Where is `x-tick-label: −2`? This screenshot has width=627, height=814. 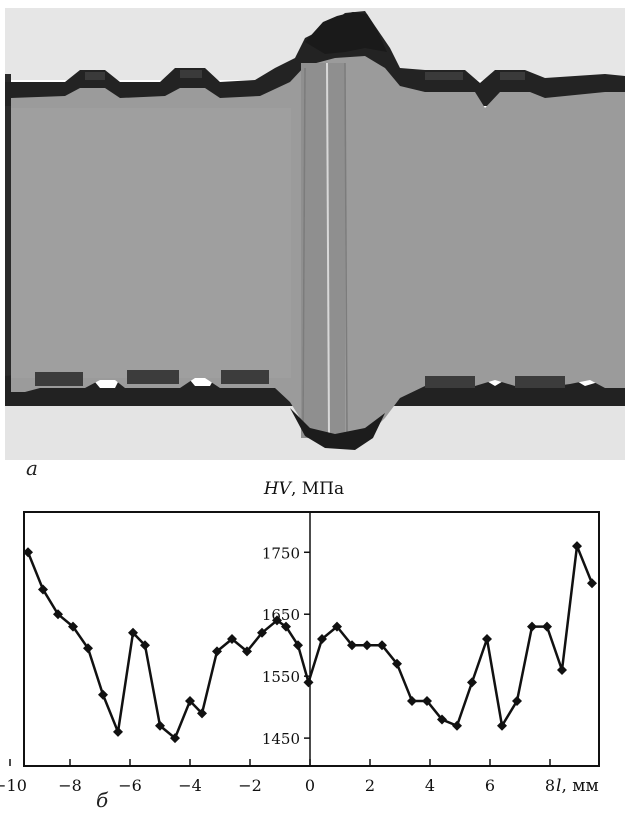
x-tick-label: −2 is located at coordinates (250, 785).